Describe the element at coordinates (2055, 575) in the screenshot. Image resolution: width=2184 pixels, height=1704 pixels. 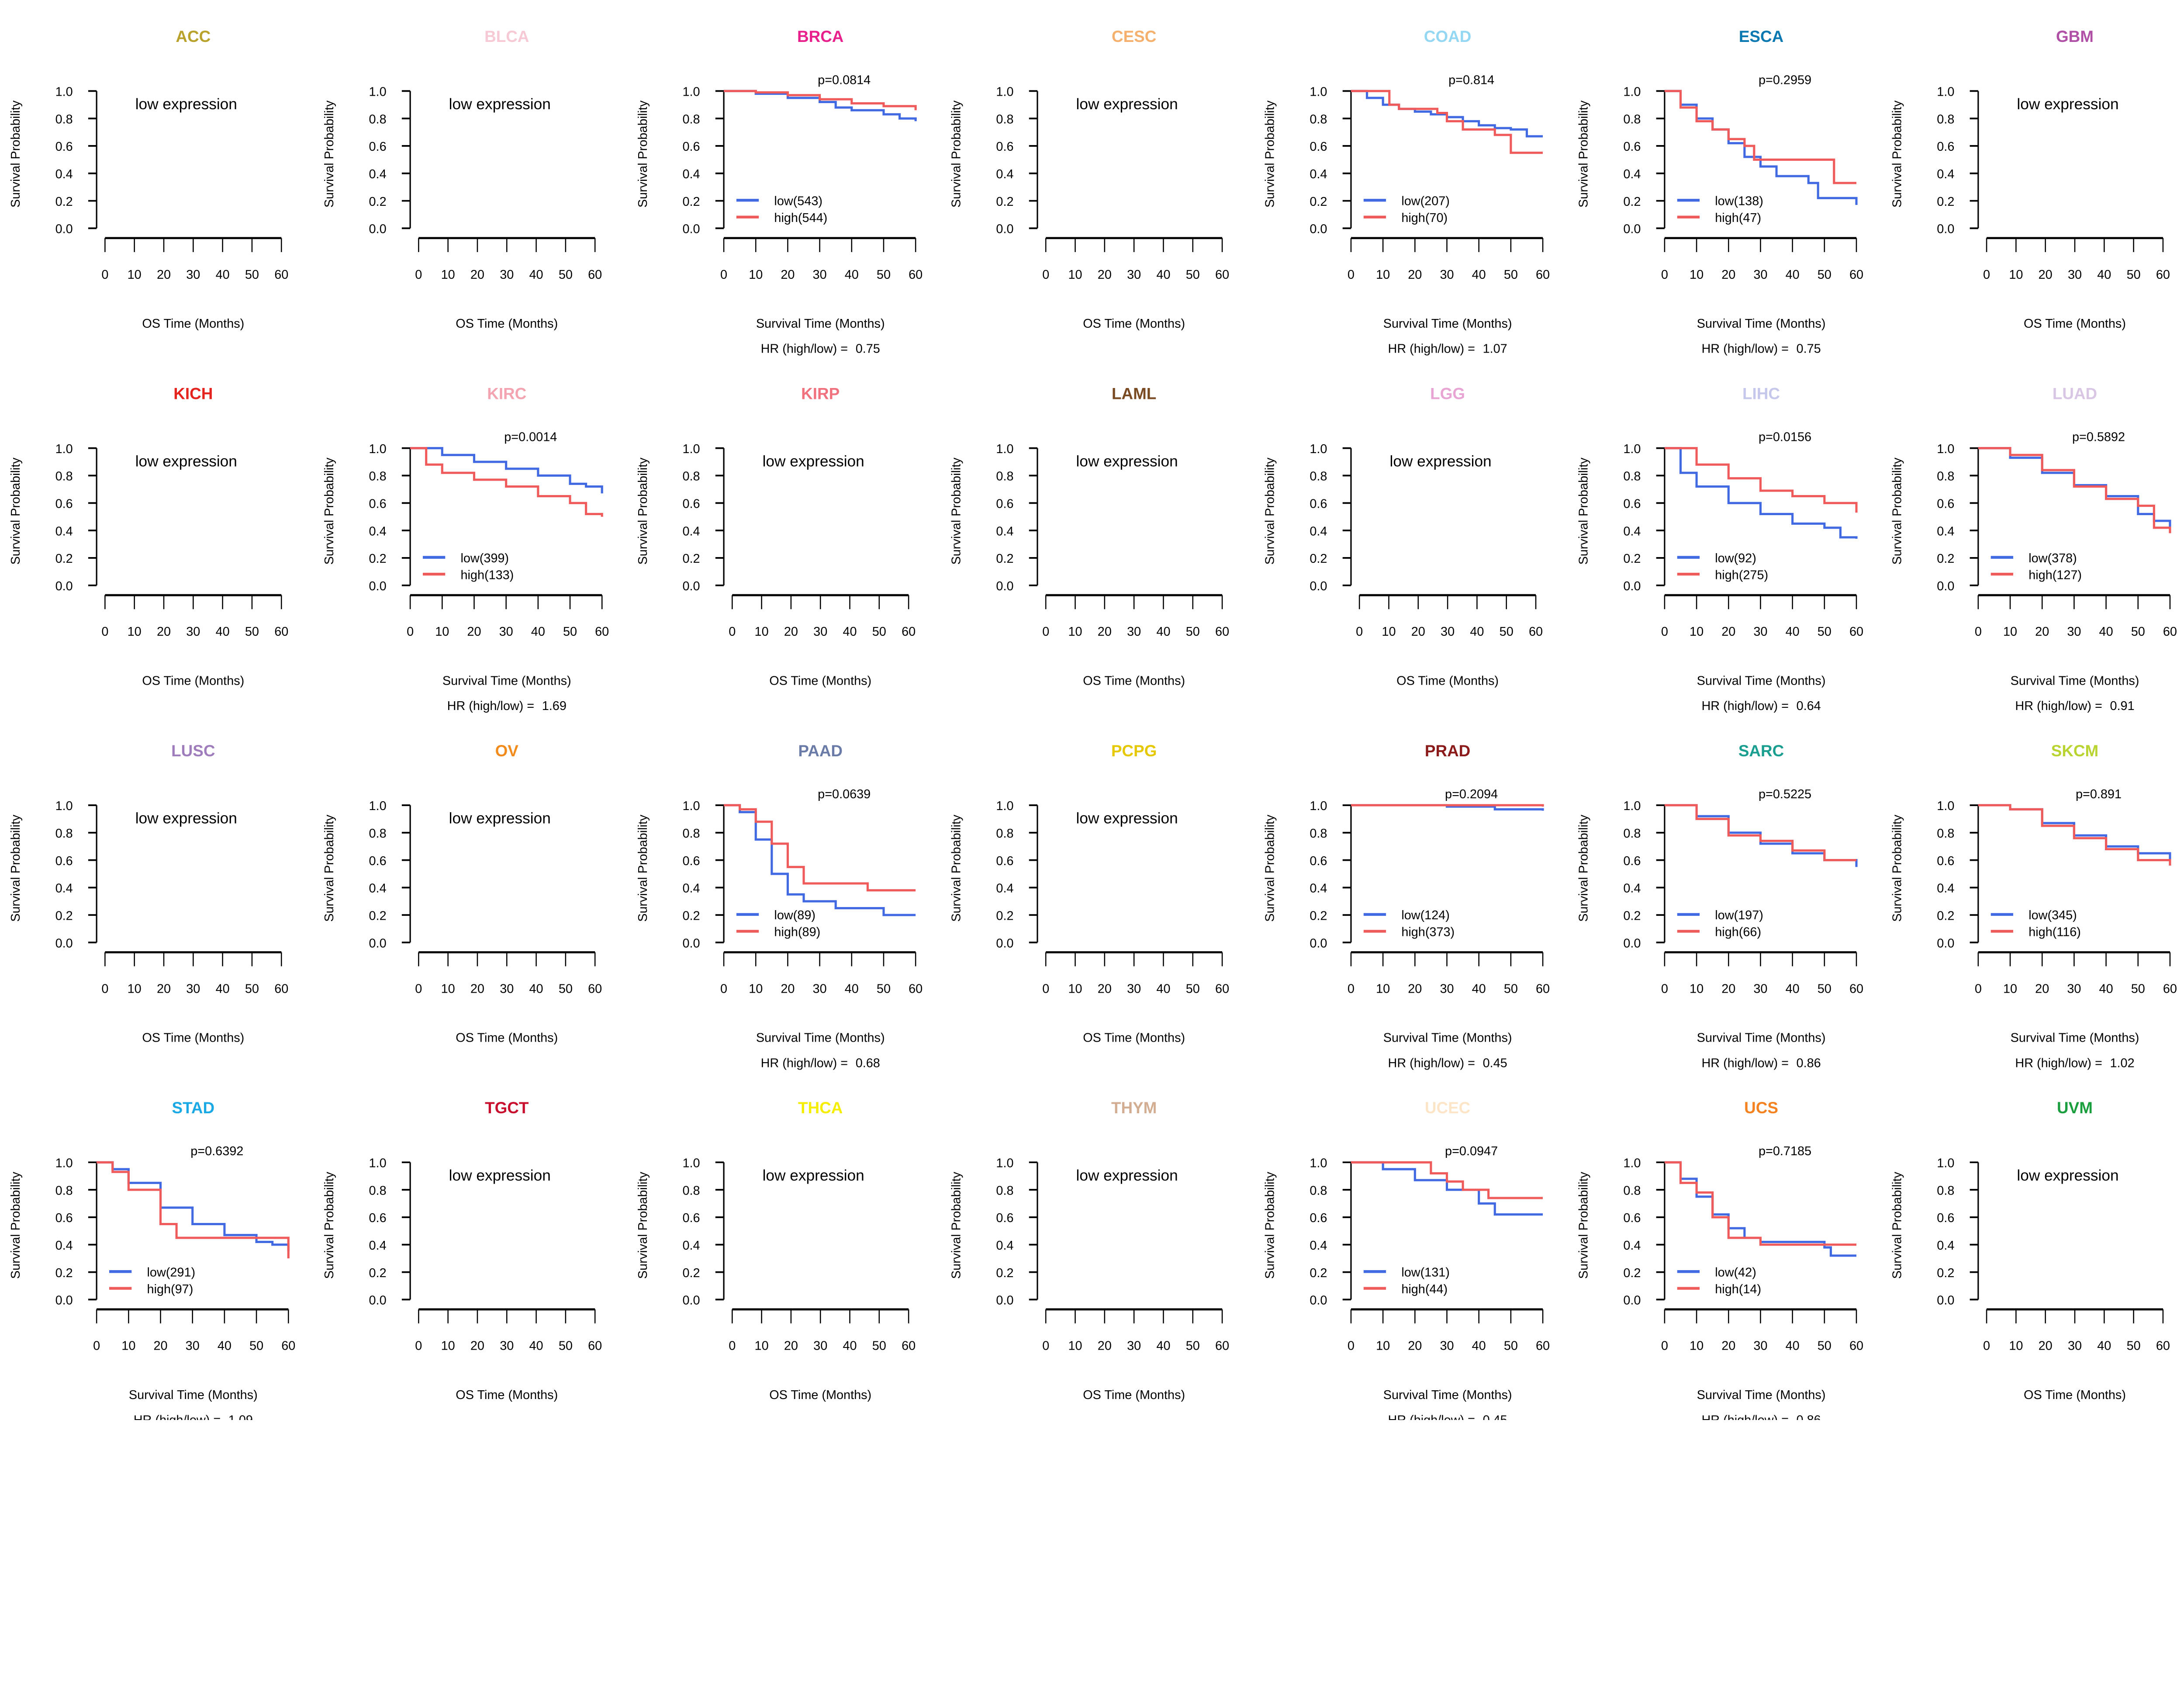
I see `legend-label-high: high(127)` at that location.